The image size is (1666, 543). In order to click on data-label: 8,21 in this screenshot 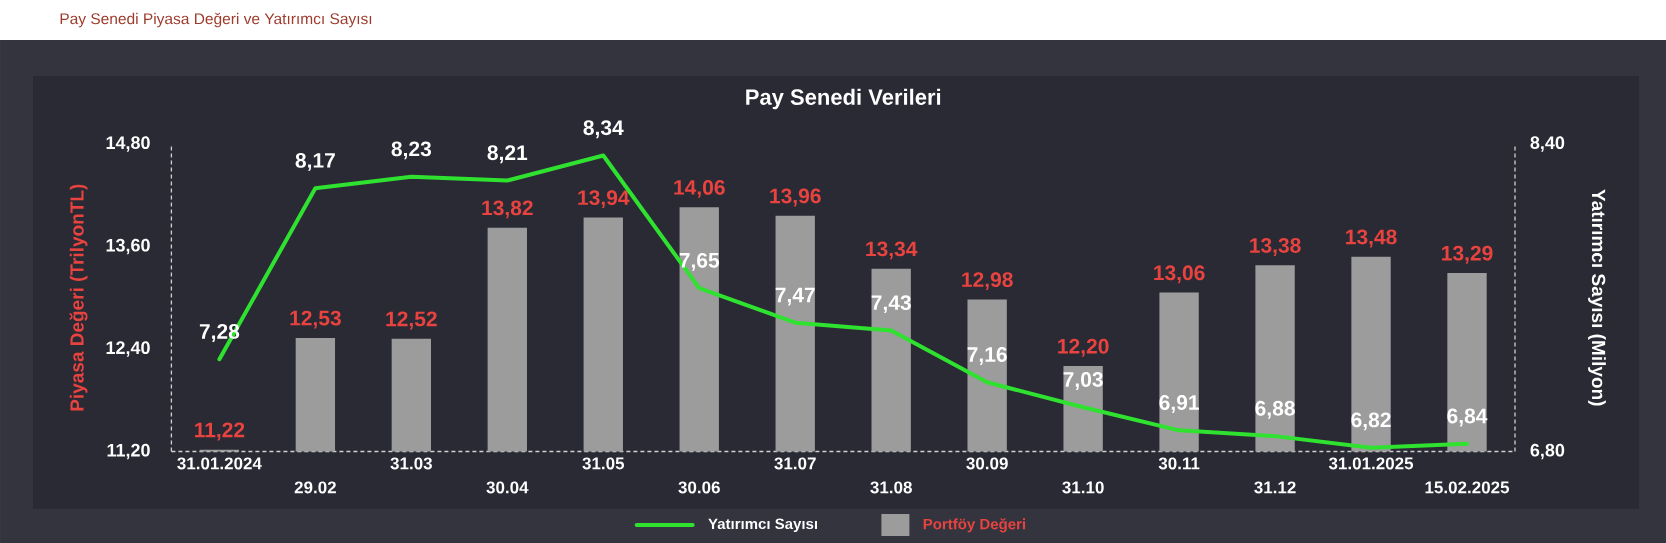, I will do `click(507, 154)`.